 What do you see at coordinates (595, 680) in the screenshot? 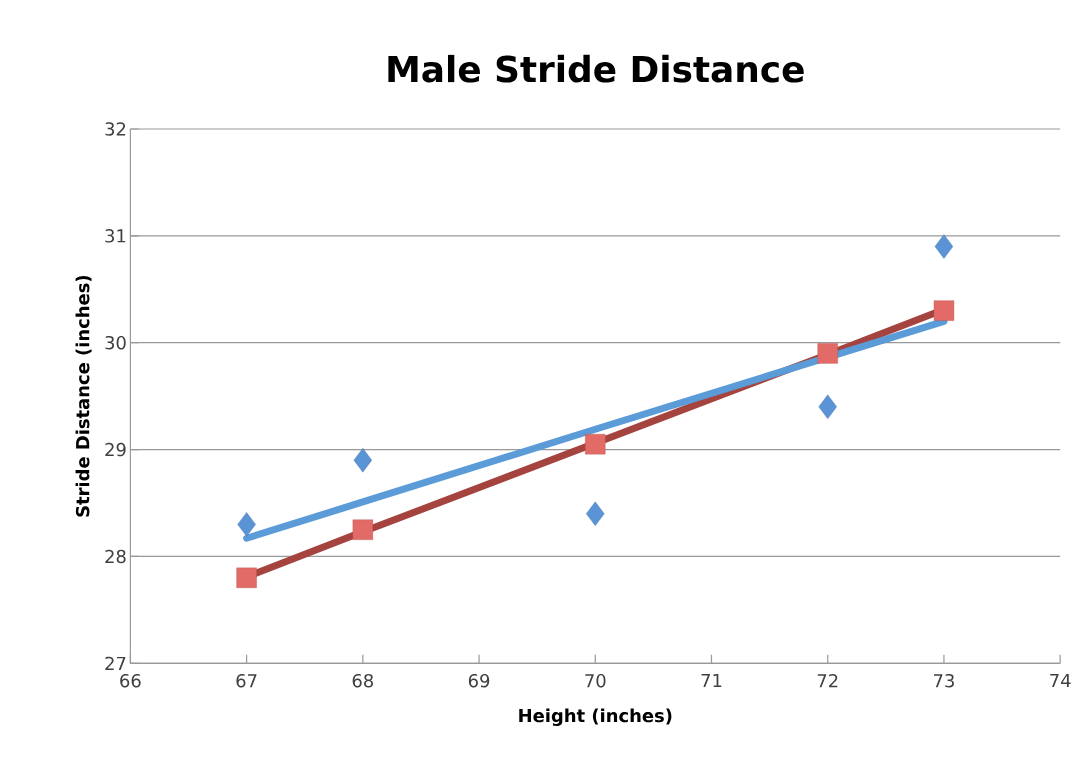
I see `x-tick-label: 70` at bounding box center [595, 680].